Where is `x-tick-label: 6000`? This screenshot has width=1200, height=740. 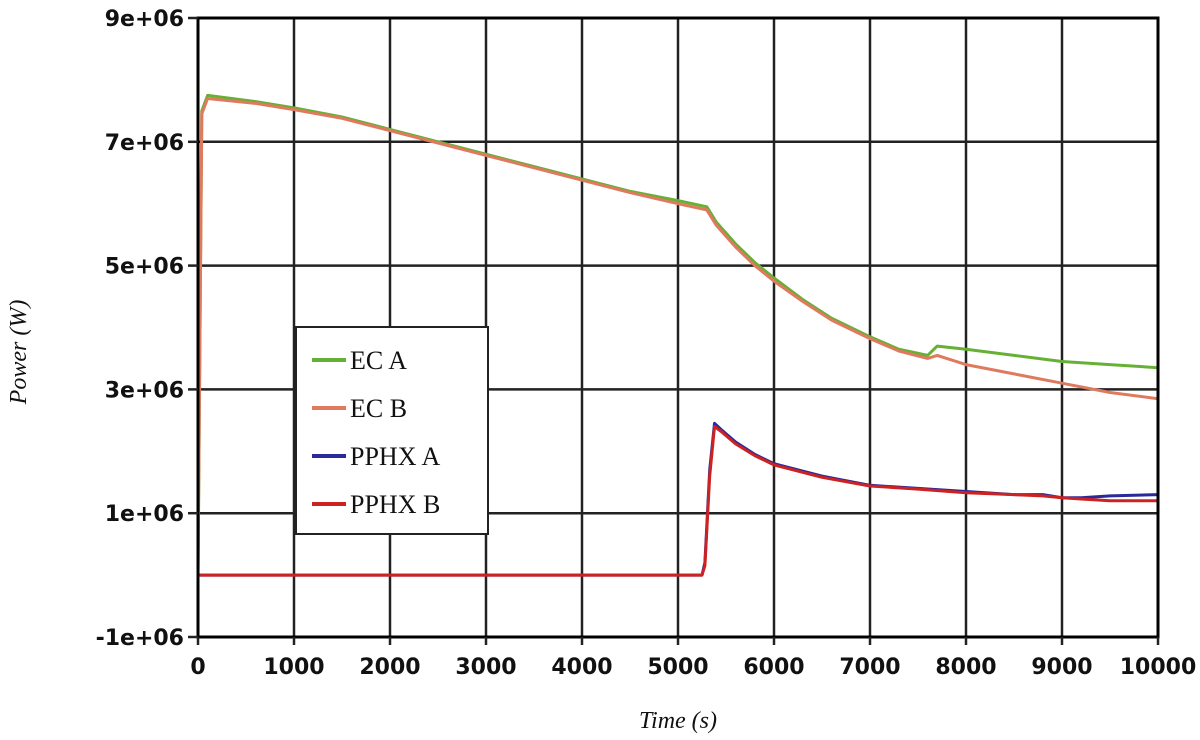 x-tick-label: 6000 is located at coordinates (773, 667).